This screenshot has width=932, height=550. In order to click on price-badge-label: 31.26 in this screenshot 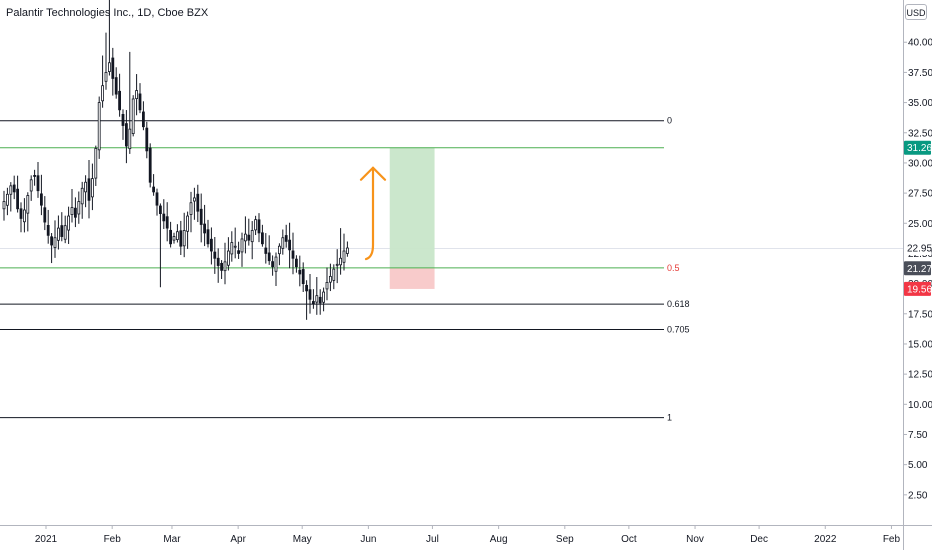, I will do `click(919, 148)`.